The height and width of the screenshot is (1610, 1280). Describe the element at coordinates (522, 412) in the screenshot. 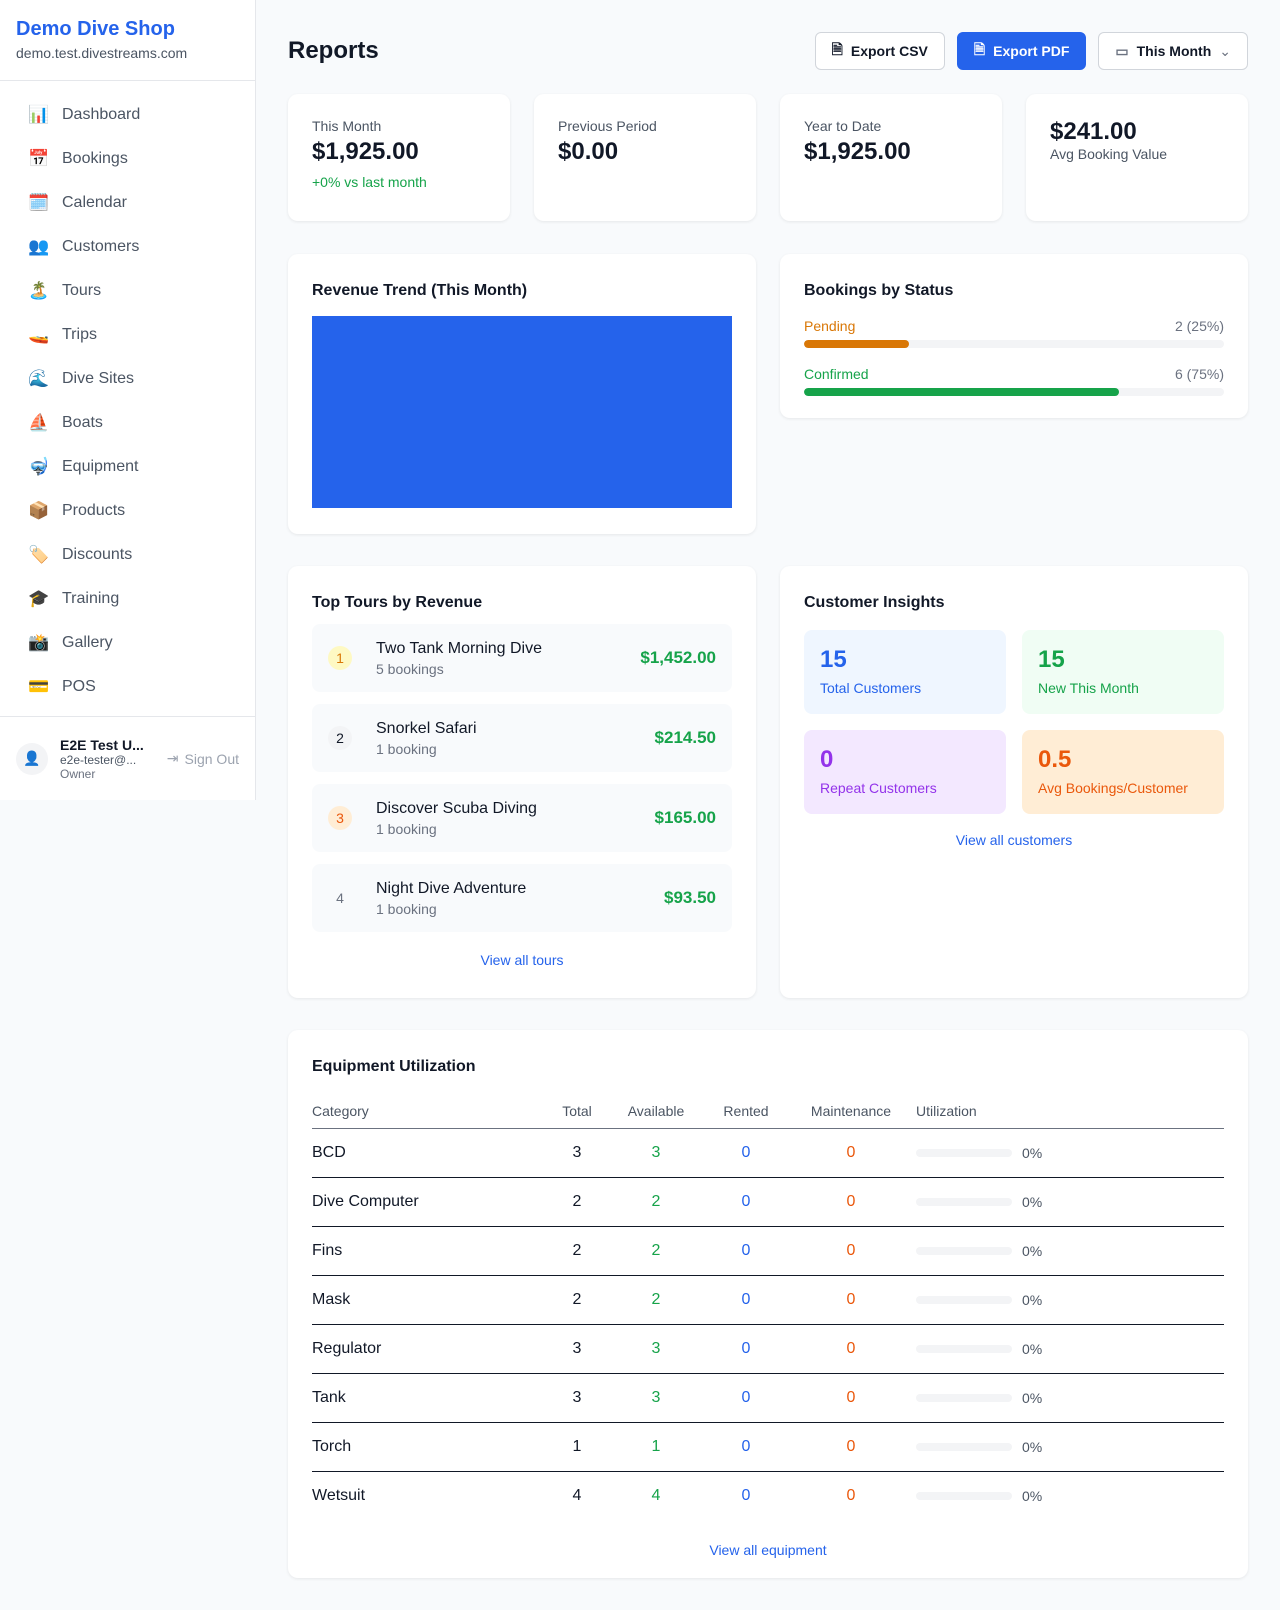

I see `revenue-chart` at that location.